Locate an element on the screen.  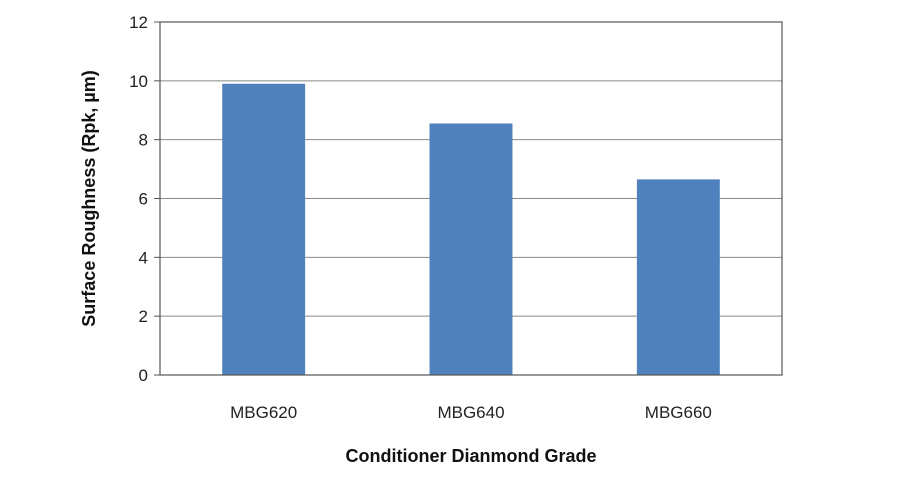
y-tick-label: 8 is located at coordinates (143, 140).